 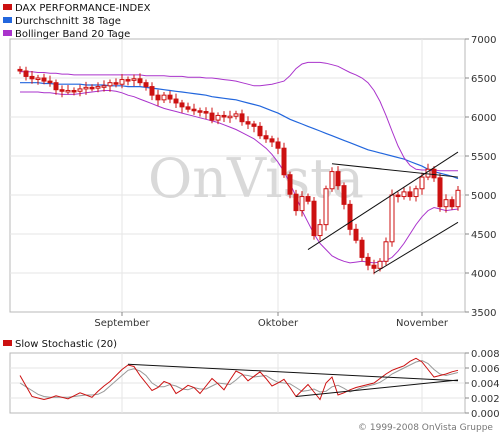 What do you see at coordinates (7, 7) in the screenshot?
I see `legend-swatch-dax` at bounding box center [7, 7].